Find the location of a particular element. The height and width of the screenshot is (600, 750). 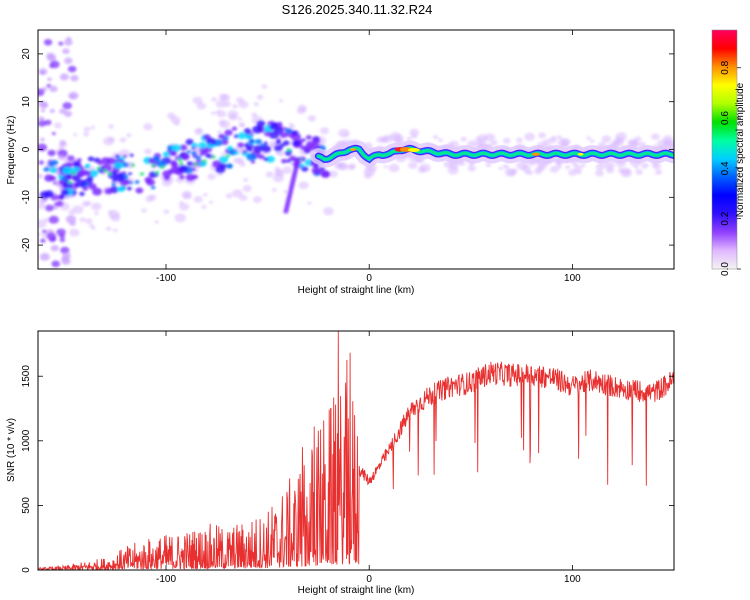

spectrogram-x-tick-label: -100 is located at coordinates (166, 278).